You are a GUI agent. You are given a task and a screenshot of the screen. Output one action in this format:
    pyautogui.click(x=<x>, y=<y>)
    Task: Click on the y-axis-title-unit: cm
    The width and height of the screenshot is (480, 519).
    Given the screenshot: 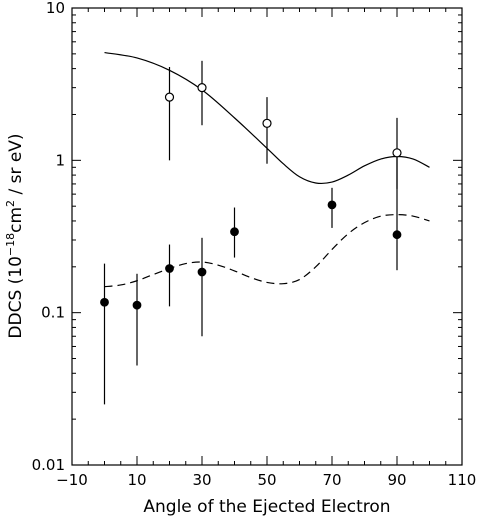 What is the action you would take?
    pyautogui.click(x=16, y=220)
    